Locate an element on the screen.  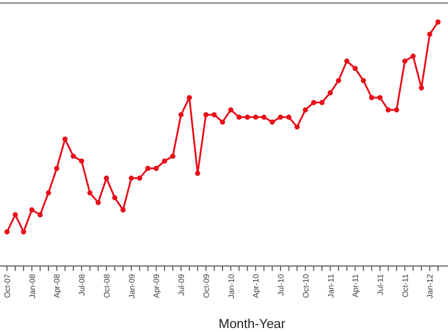
x-tick-label: Jul-09 is located at coordinates (181, 284).